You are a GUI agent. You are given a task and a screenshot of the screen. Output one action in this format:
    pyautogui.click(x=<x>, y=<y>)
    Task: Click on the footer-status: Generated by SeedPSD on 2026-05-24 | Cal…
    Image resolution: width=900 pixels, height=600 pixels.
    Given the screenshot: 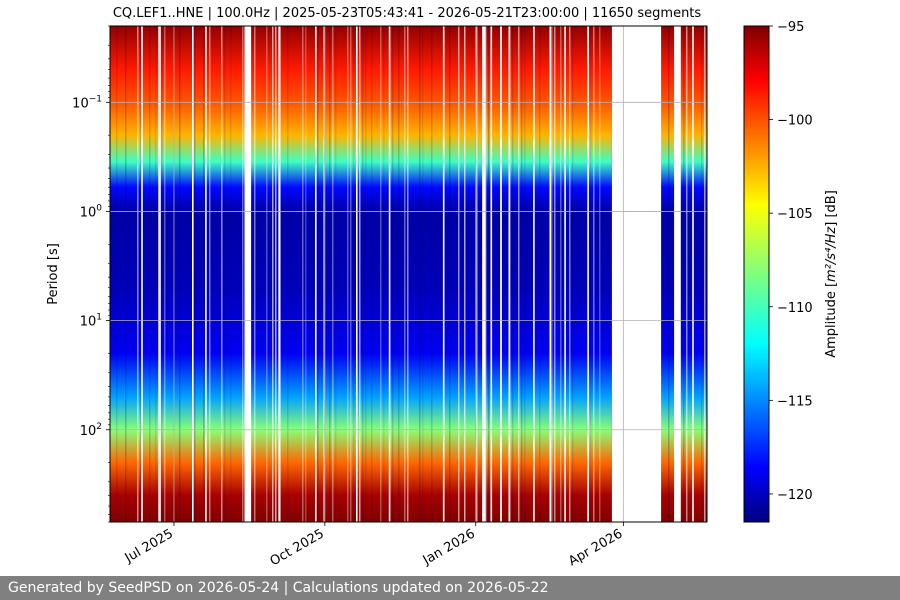 What is the action you would take?
    pyautogui.click(x=450, y=588)
    